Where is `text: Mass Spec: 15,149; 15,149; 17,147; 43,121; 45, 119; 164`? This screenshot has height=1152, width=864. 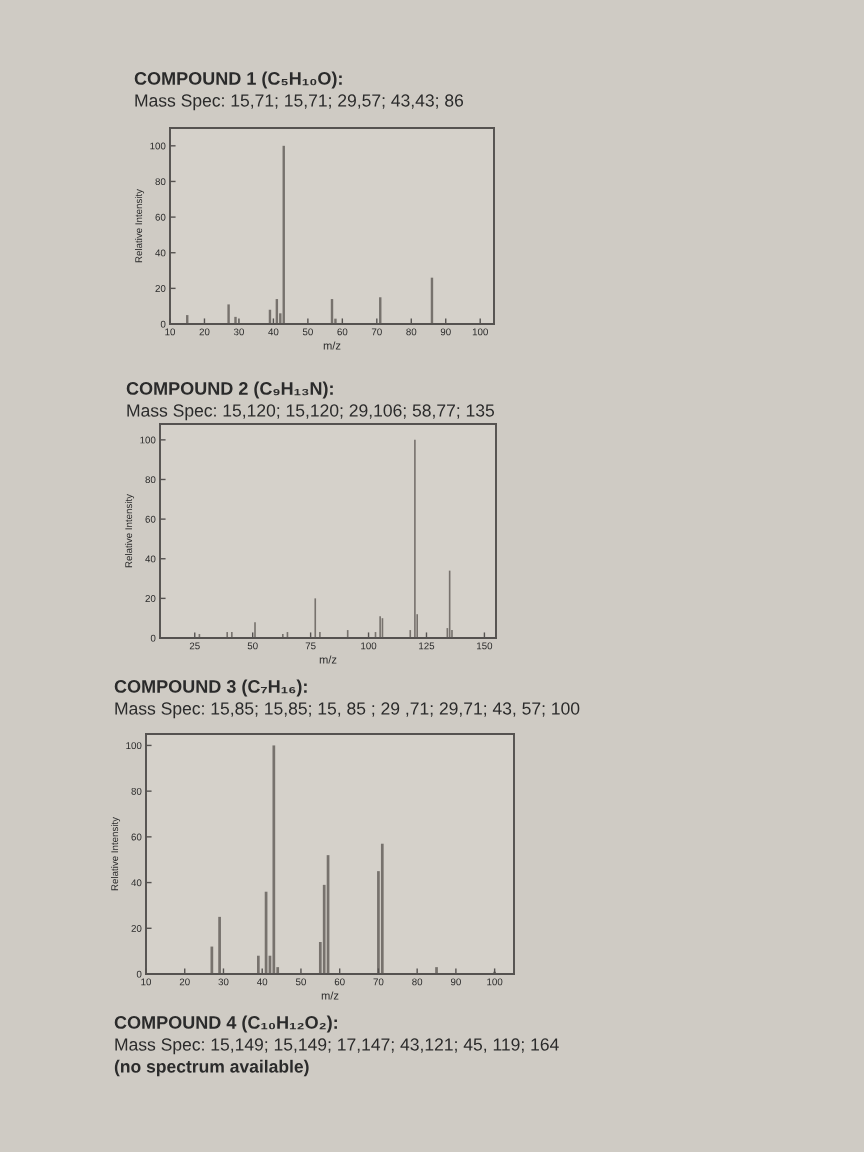
text: Mass Spec: 15,149; 15,149; 17,147; 43,121; 45, 119; 164 is located at coordinates (337, 1046).